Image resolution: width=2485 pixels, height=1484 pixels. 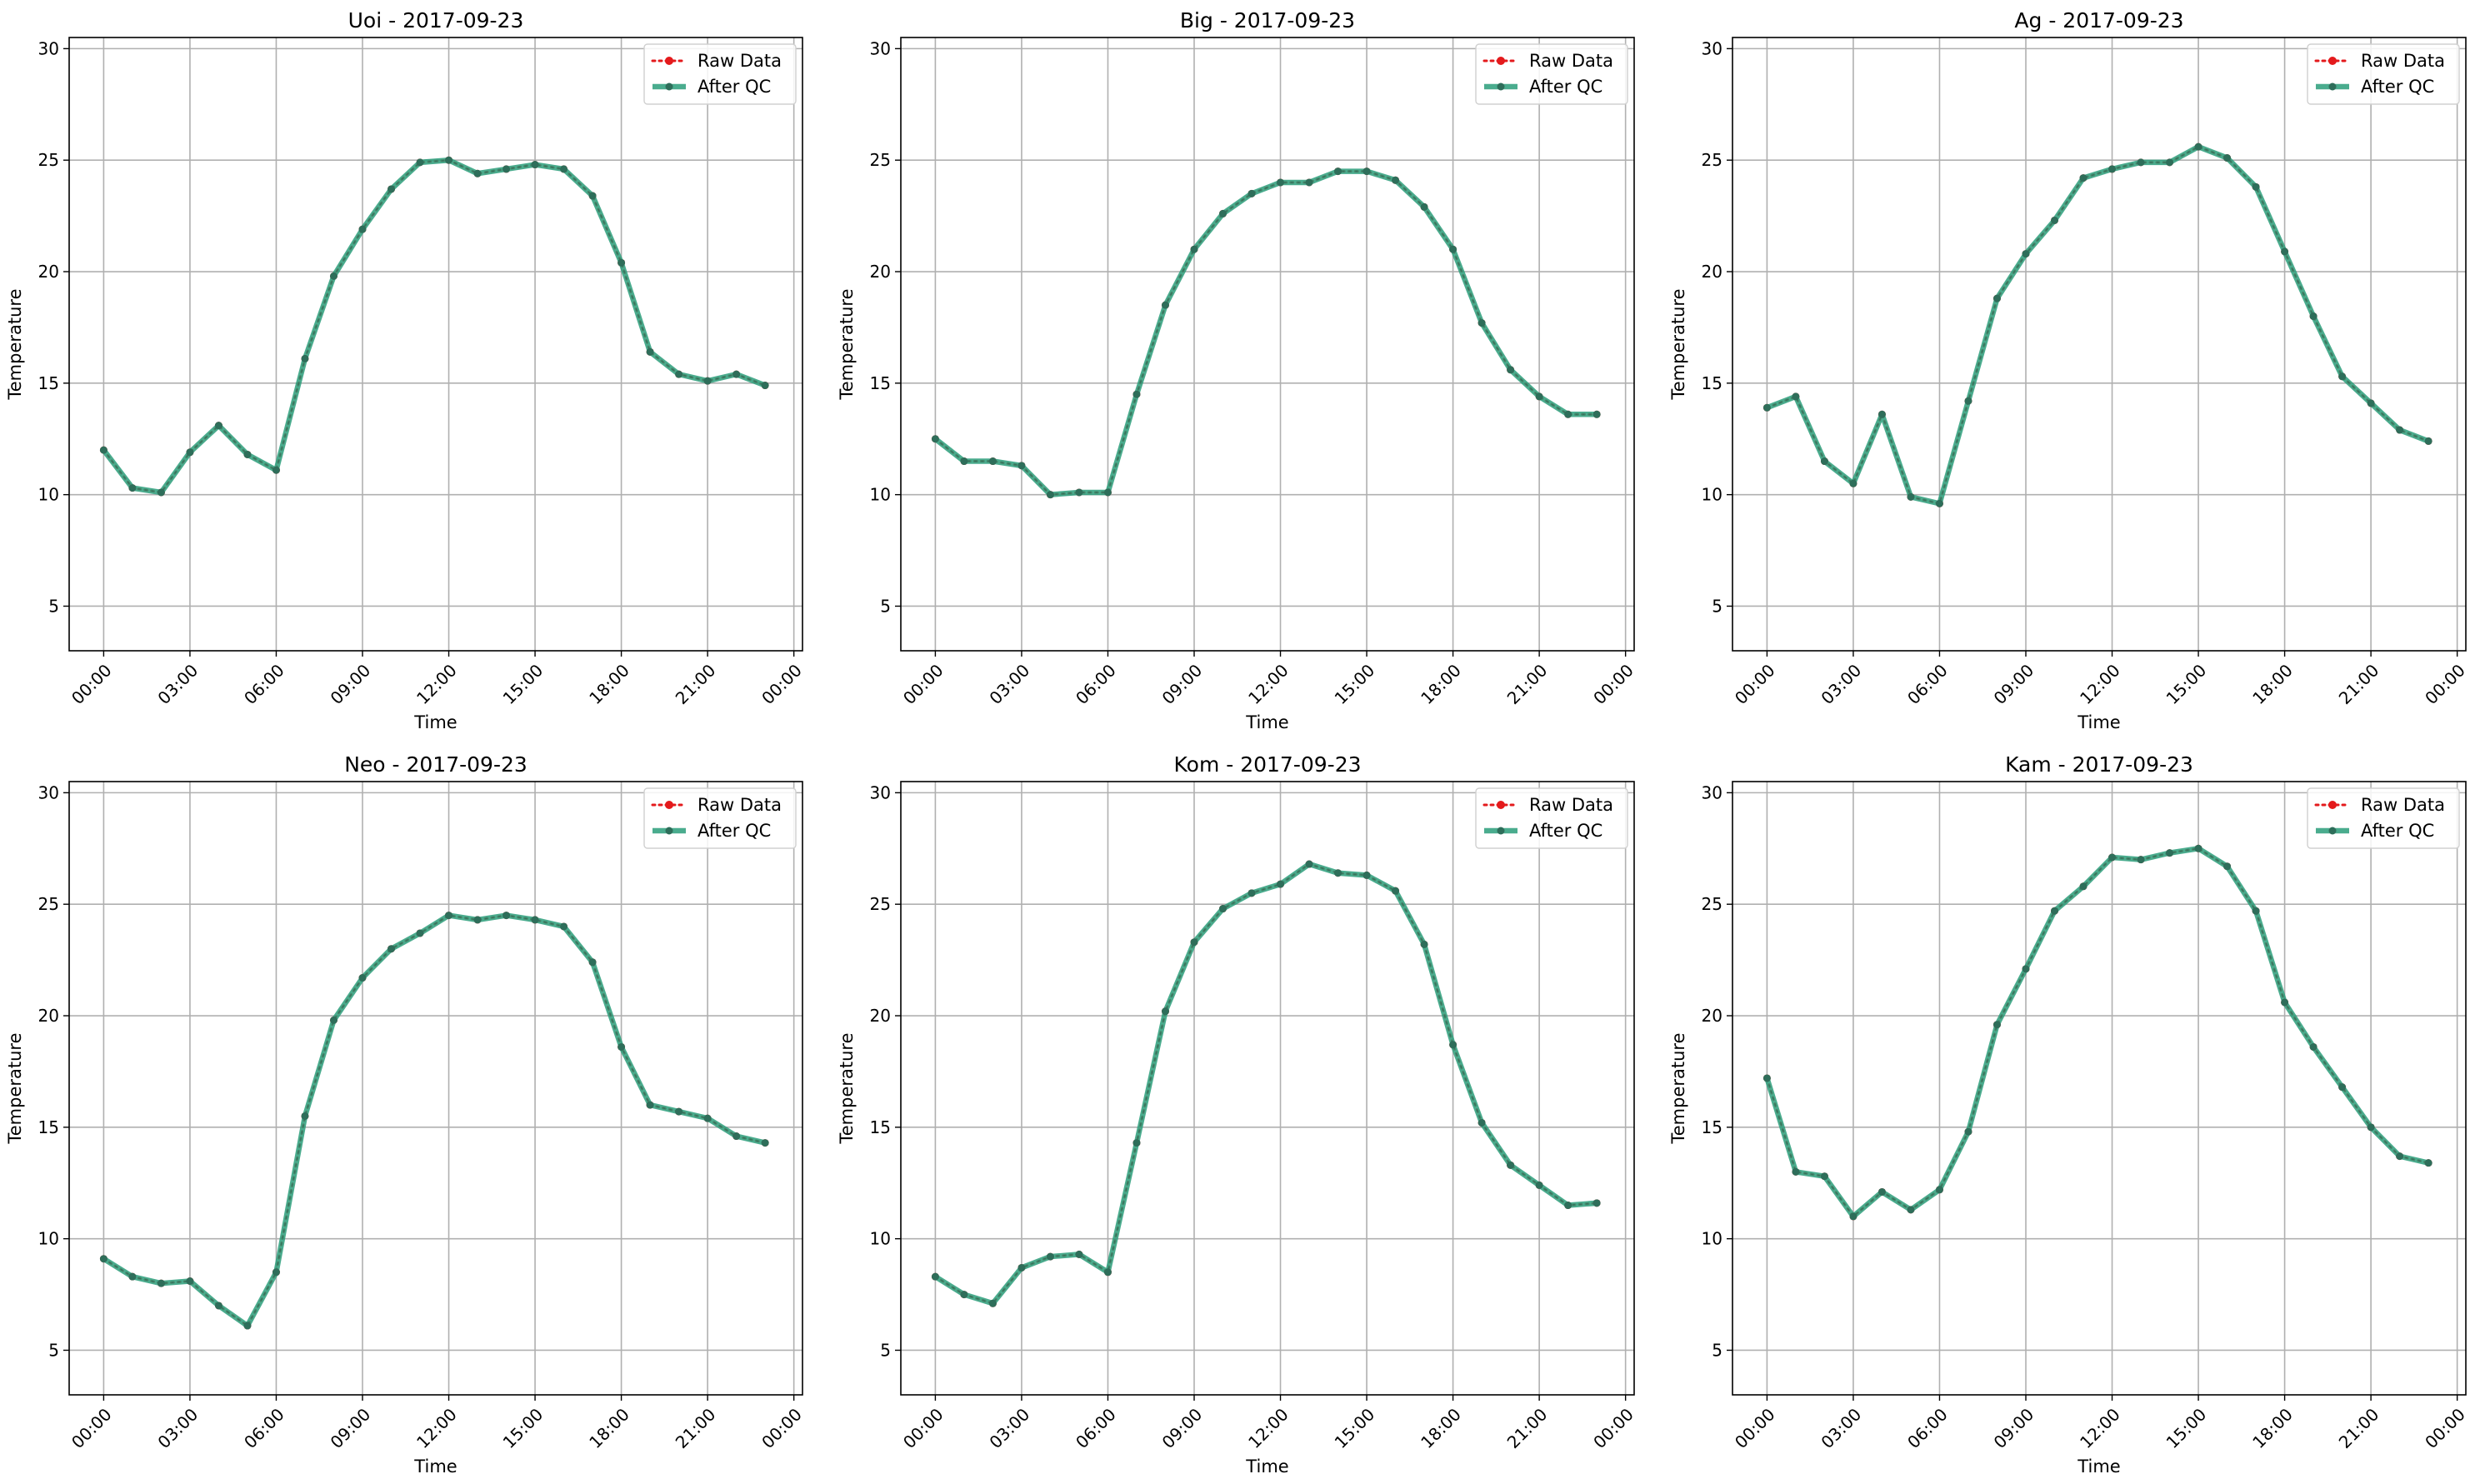 I want to click on y-tick-label: 30, so click(x=880, y=792).